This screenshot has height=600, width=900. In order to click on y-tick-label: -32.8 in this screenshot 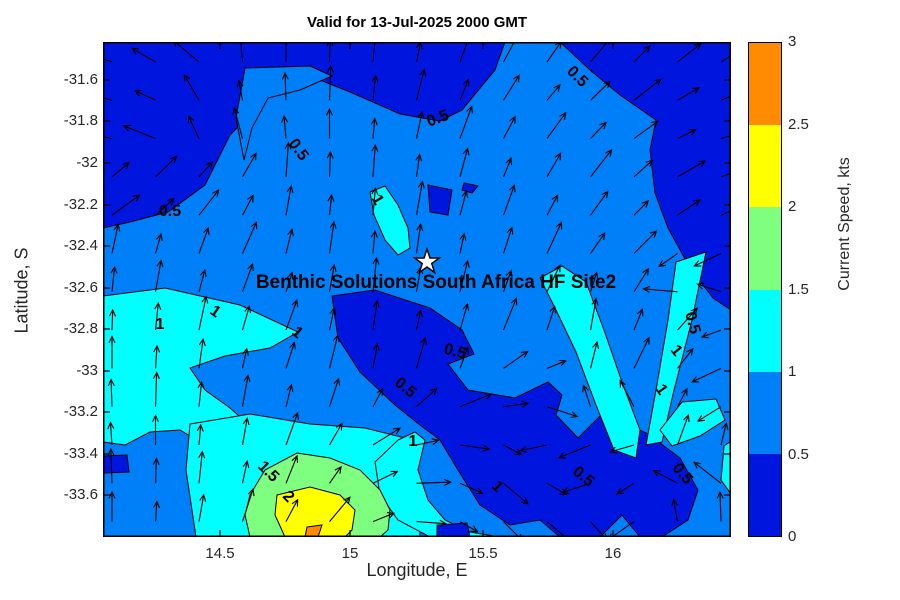, I will do `click(80, 328)`.